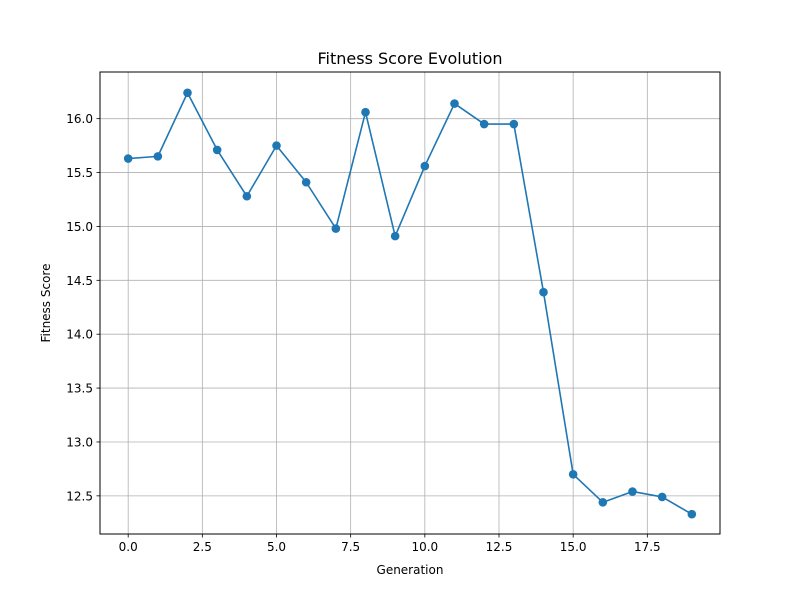 Image resolution: width=800 pixels, height=604 pixels. Describe the element at coordinates (79, 335) in the screenshot. I see `y-tick-label: 14.0` at that location.